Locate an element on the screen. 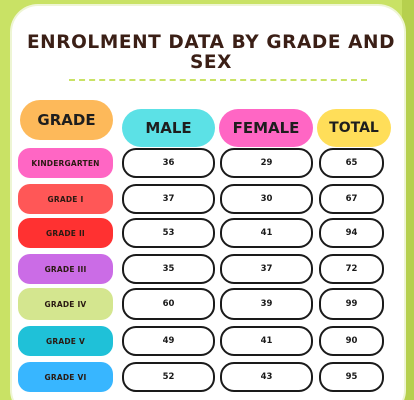 The height and width of the screenshot is (400, 414). male-count-cell: 60 is located at coordinates (168, 304).